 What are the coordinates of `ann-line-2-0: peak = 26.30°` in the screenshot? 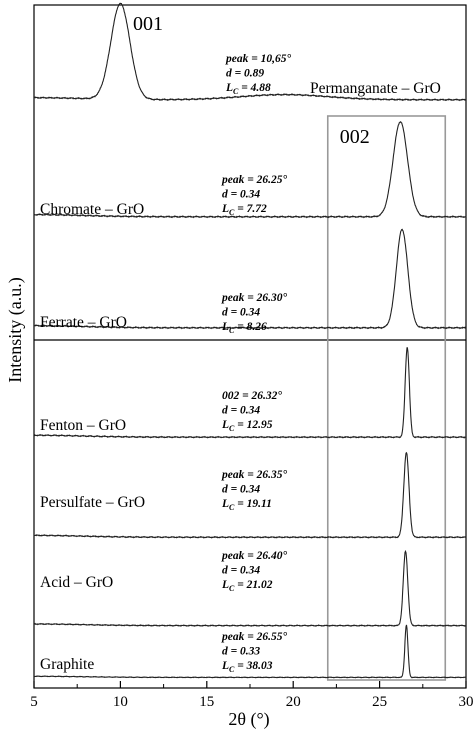 It's located at (254, 298).